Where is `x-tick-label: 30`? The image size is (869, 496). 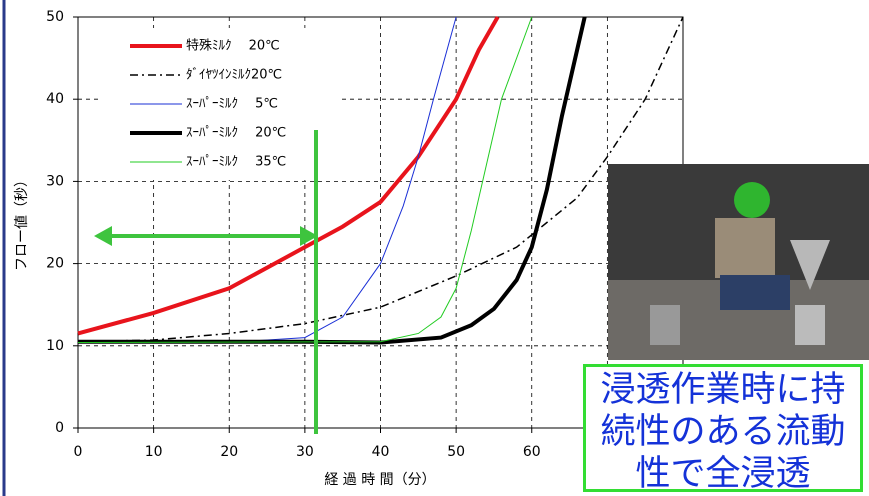
x-tick-label: 30 is located at coordinates (305, 452).